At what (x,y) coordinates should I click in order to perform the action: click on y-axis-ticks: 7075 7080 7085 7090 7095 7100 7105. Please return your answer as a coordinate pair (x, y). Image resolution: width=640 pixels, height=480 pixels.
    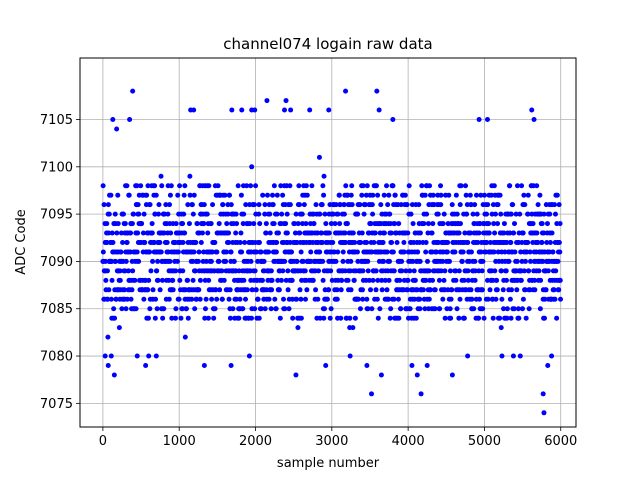
    Looking at the image, I should click on (60, 262).